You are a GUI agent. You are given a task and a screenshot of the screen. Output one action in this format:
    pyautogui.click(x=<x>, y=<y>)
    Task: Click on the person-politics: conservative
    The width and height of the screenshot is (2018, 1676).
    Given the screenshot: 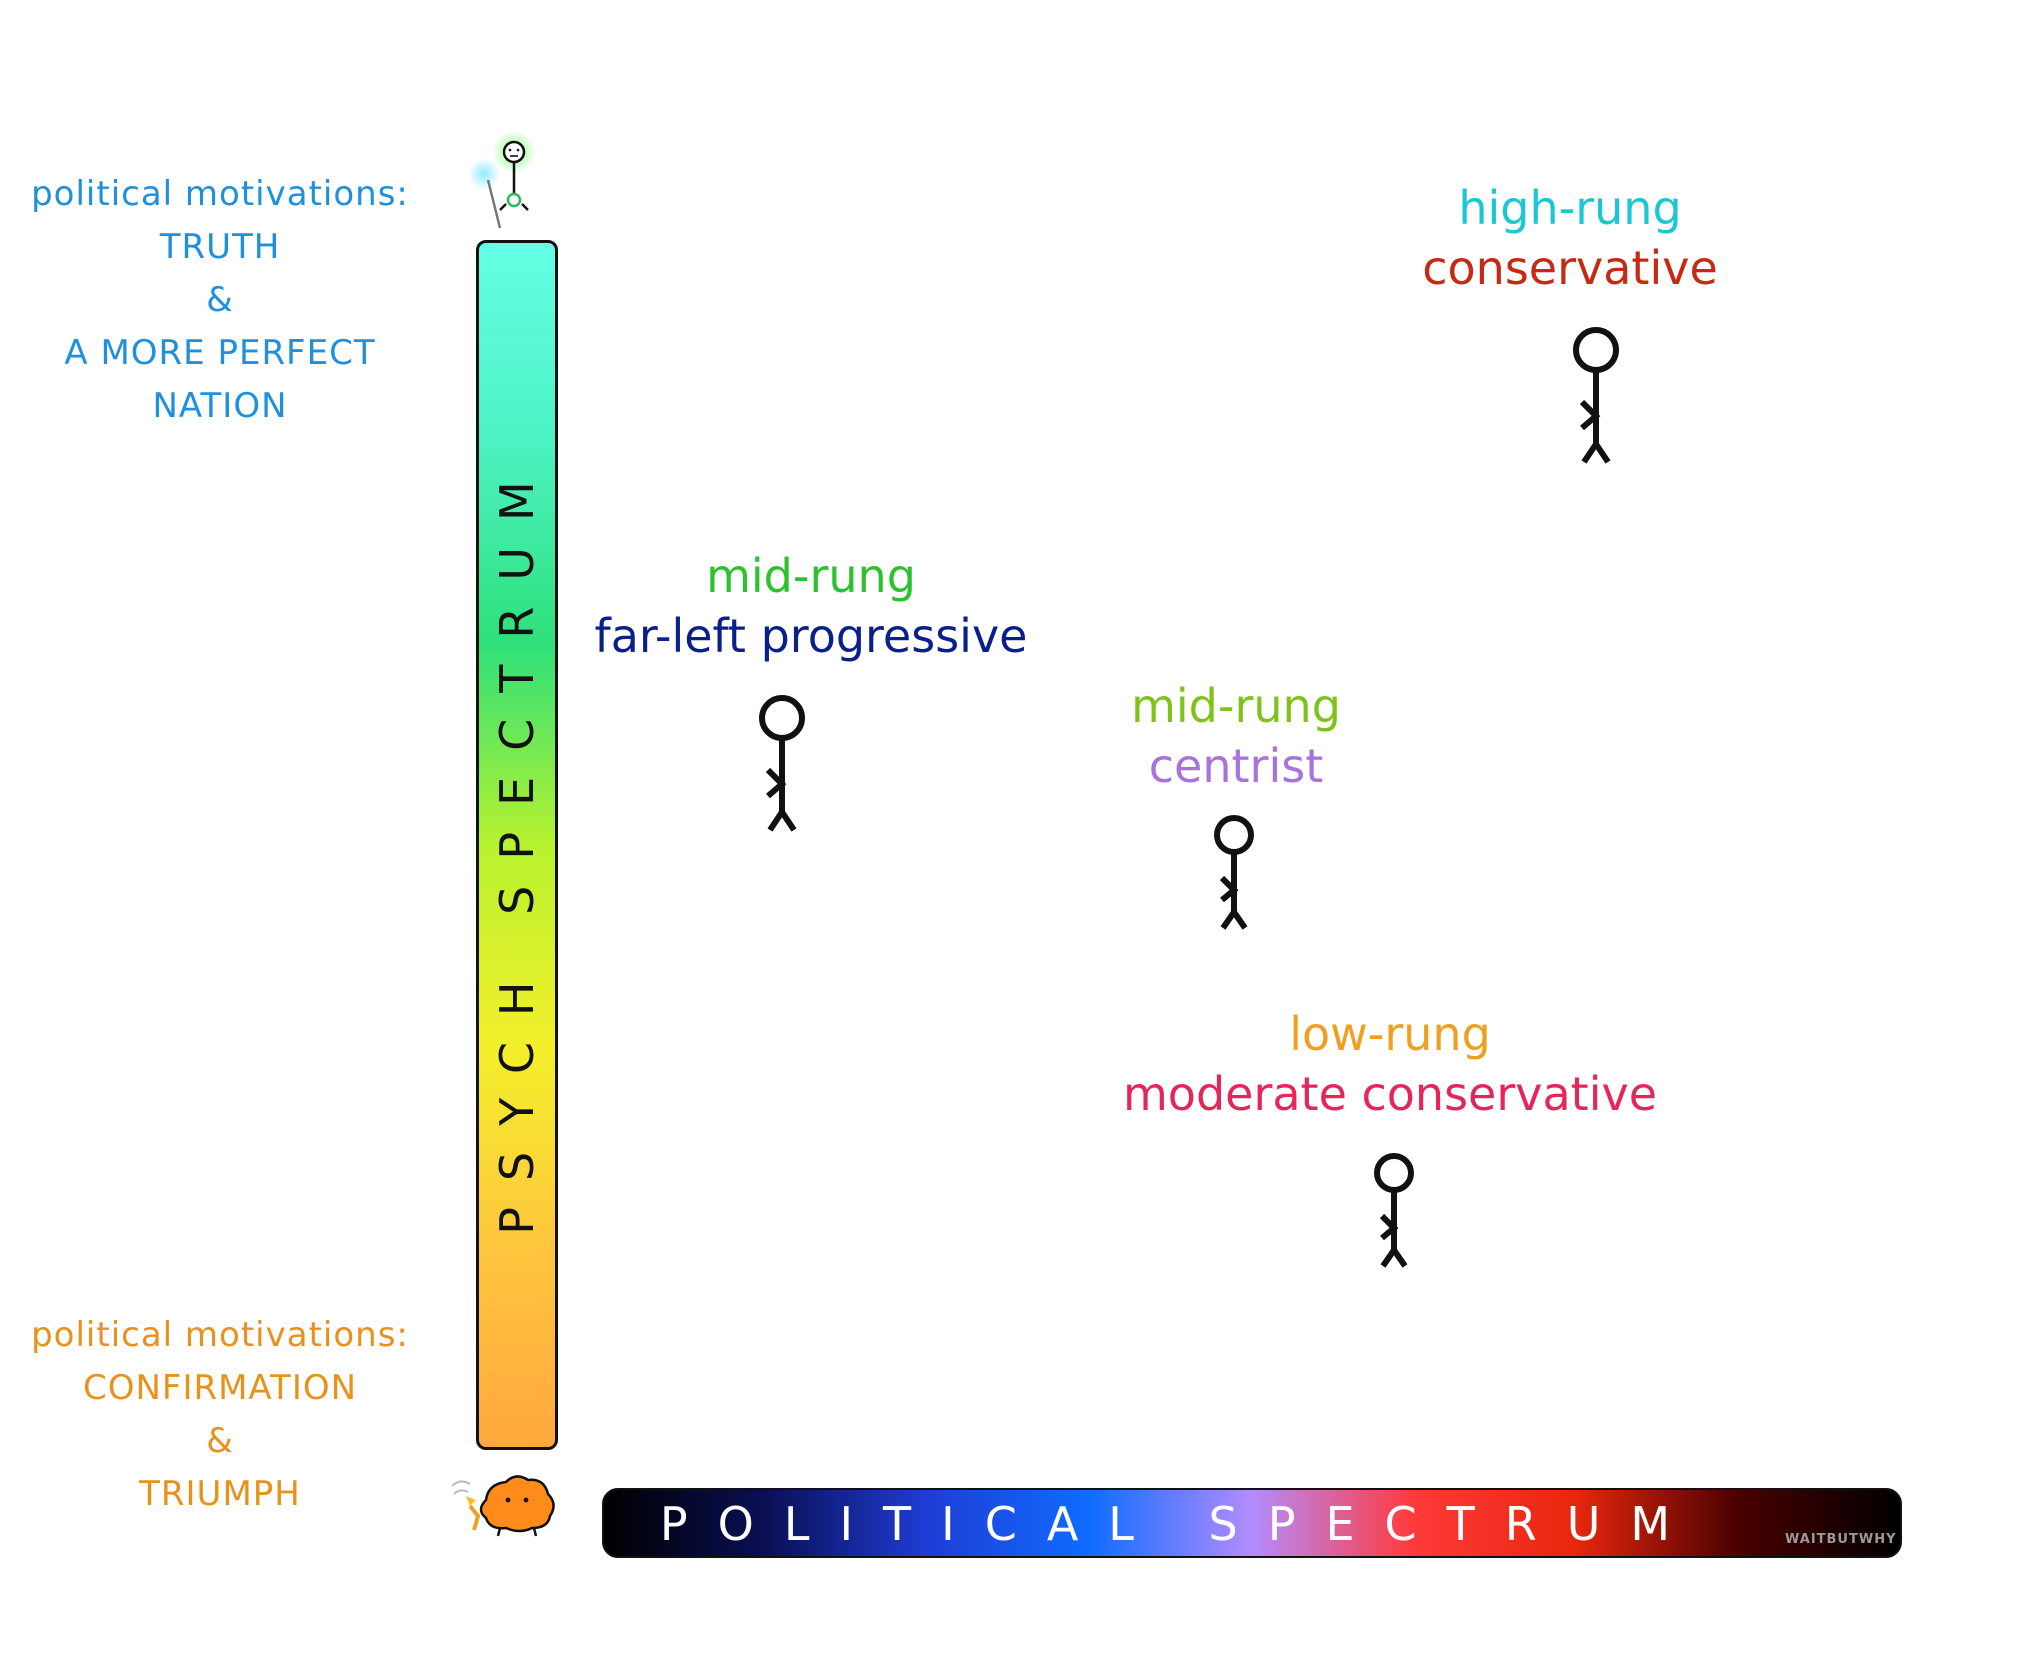 What is the action you would take?
    pyautogui.click(x=1570, y=268)
    